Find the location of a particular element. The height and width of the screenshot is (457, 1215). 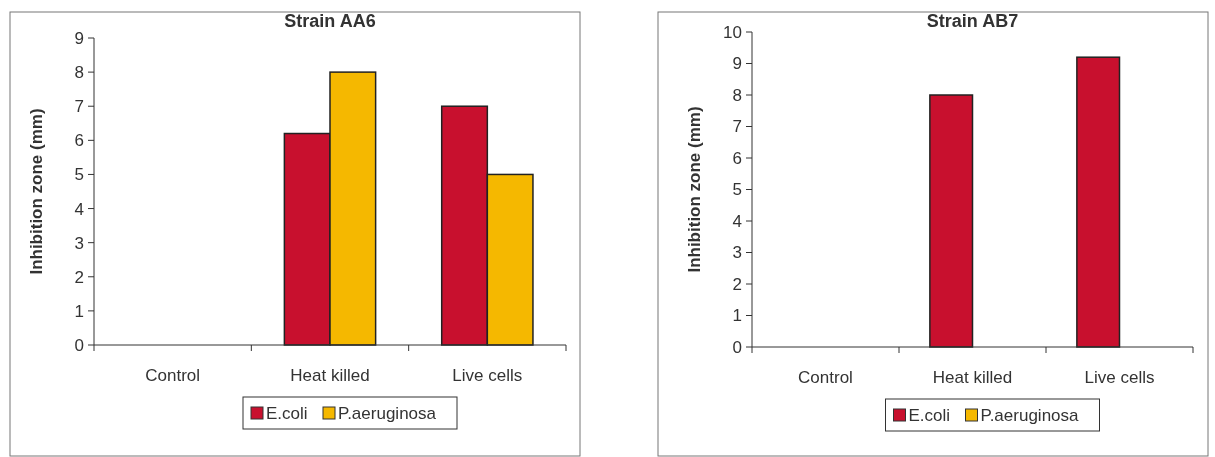

chart-title: Strain AA6 is located at coordinates (330, 21).